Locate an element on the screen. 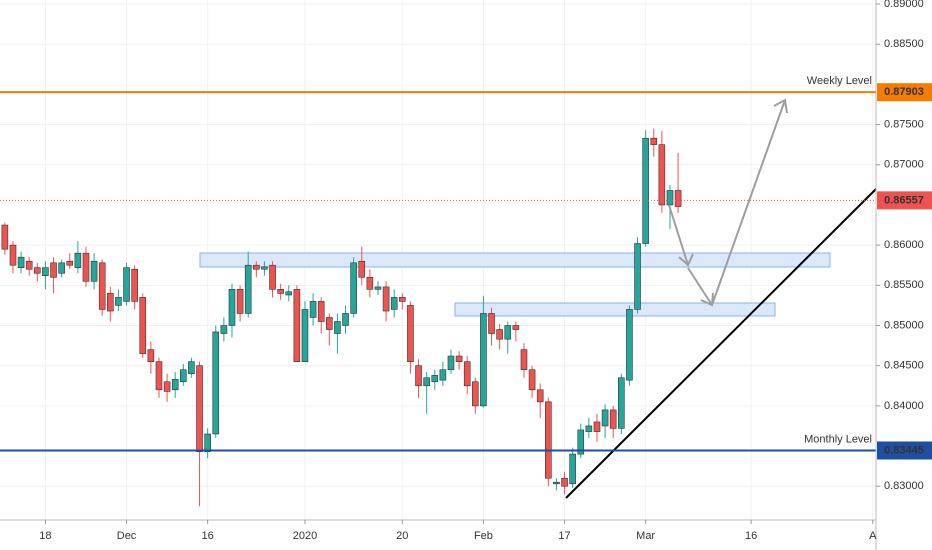 This screenshot has height=550, width=932. y-tick-label: 0.87000 is located at coordinates (904, 165).